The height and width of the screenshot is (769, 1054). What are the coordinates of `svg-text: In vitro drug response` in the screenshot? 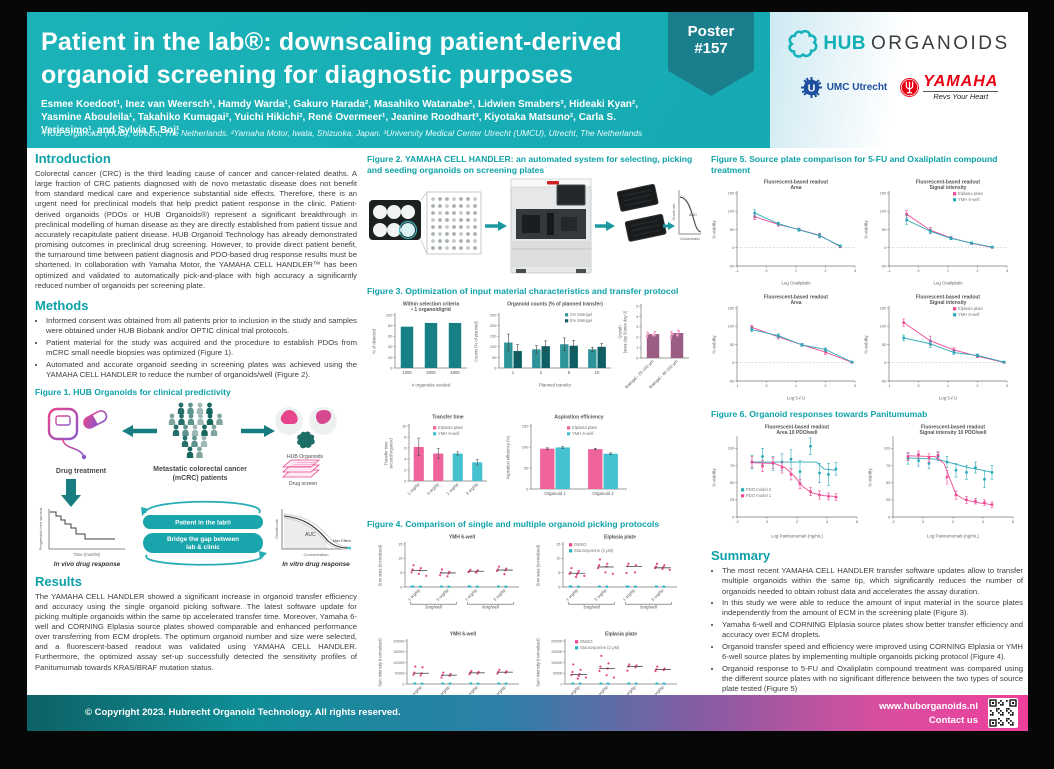 It's located at (316, 564).